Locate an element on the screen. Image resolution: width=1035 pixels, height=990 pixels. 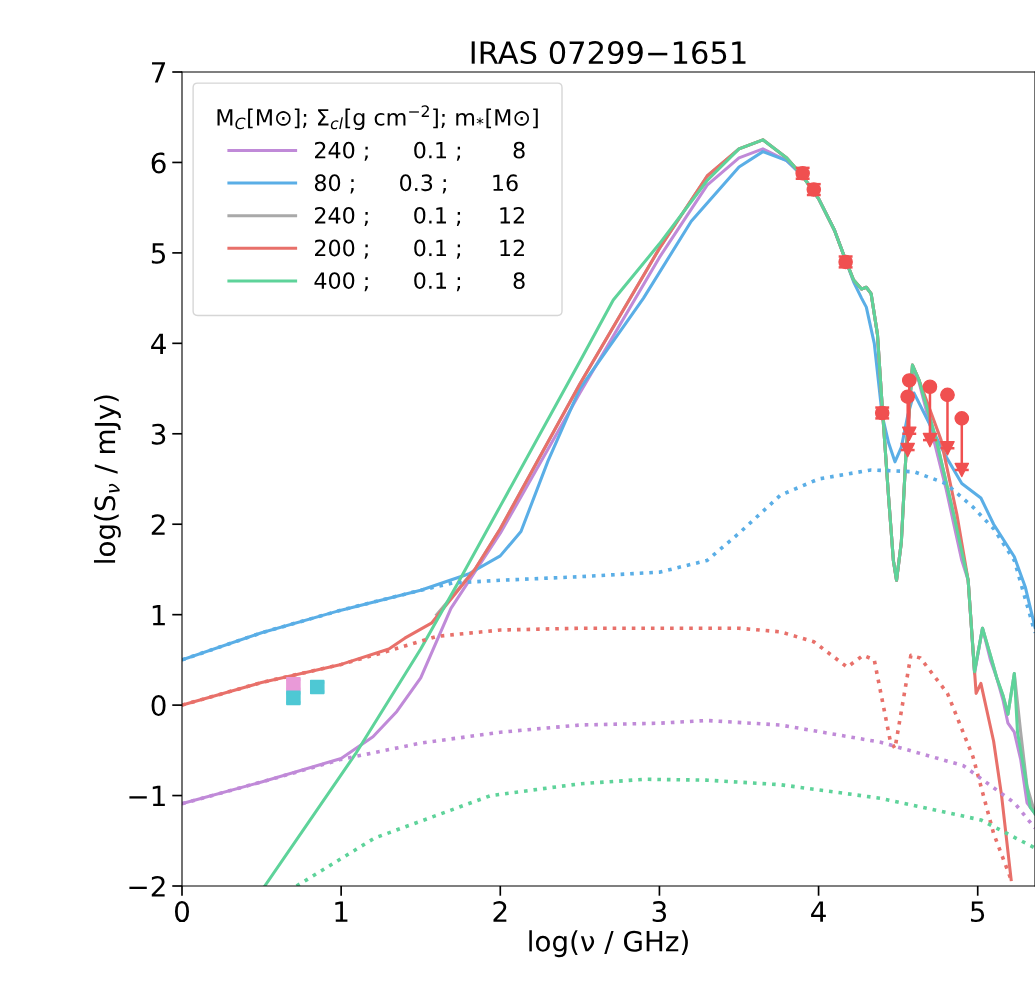
x-axis-title: log(ν / GHz) is located at coordinates (608, 944).